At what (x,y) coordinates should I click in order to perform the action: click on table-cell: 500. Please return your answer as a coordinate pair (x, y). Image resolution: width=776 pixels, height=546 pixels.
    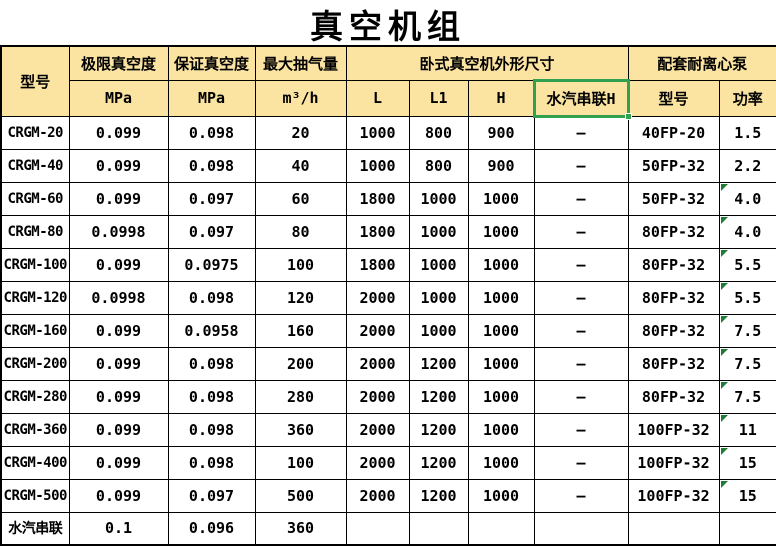
    Looking at the image, I should click on (300, 495).